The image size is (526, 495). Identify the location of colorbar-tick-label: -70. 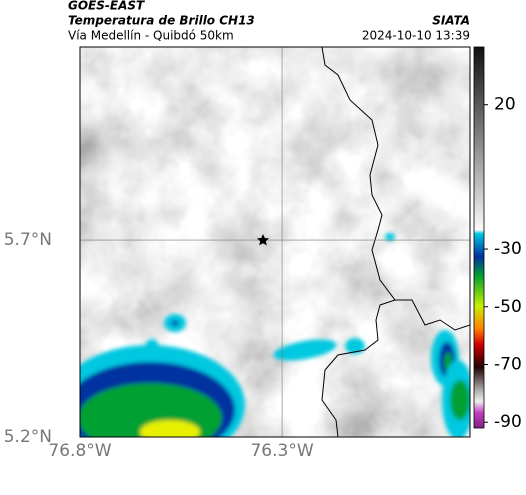
(508, 365).